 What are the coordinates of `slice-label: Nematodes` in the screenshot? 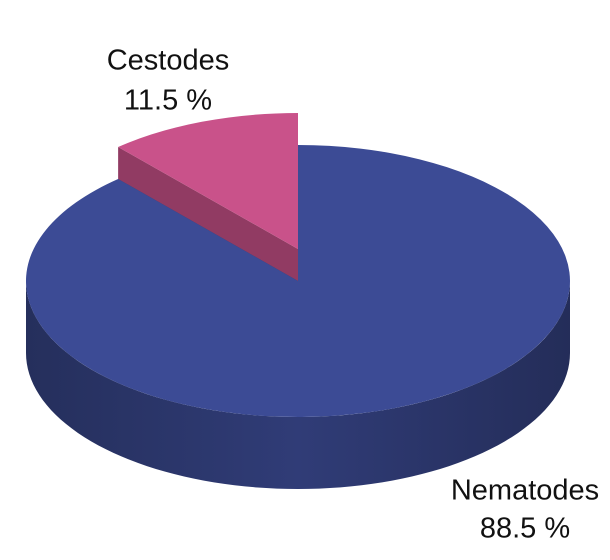 It's located at (525, 491).